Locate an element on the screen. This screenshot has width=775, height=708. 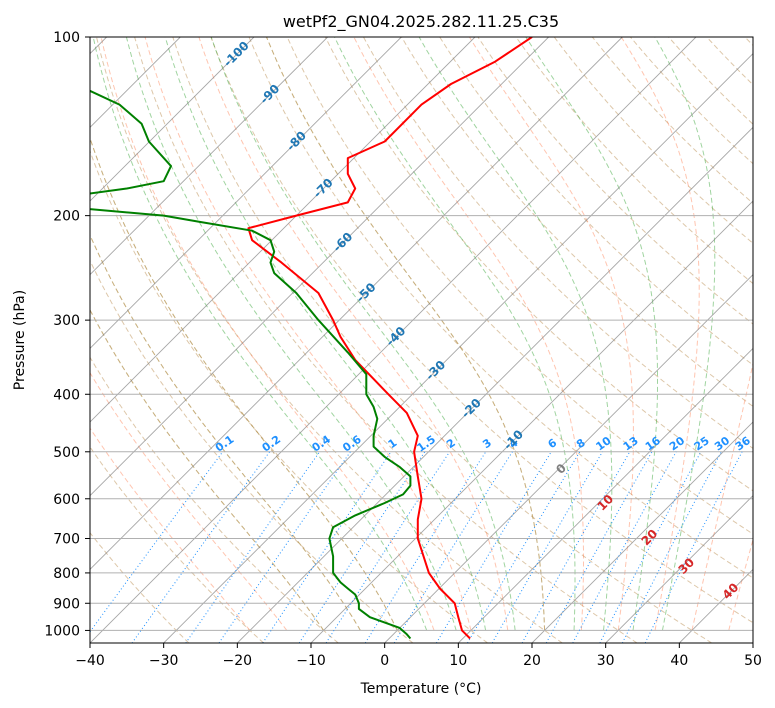
y-tick-label: 600 is located at coordinates (66, 500).